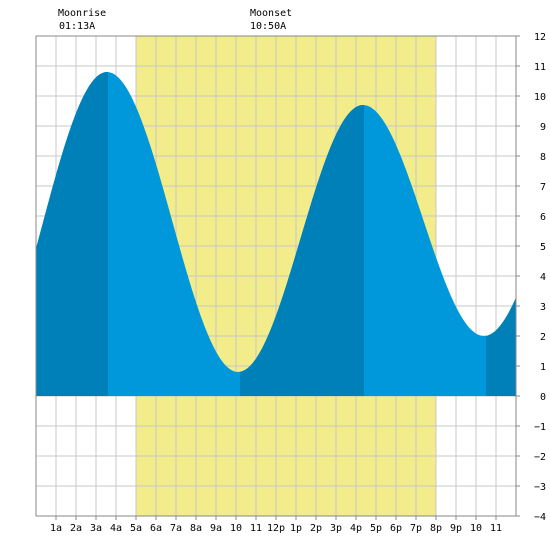 The width and height of the screenshot is (550, 550). I want to click on x-tick-label: 9a, so click(216, 528).